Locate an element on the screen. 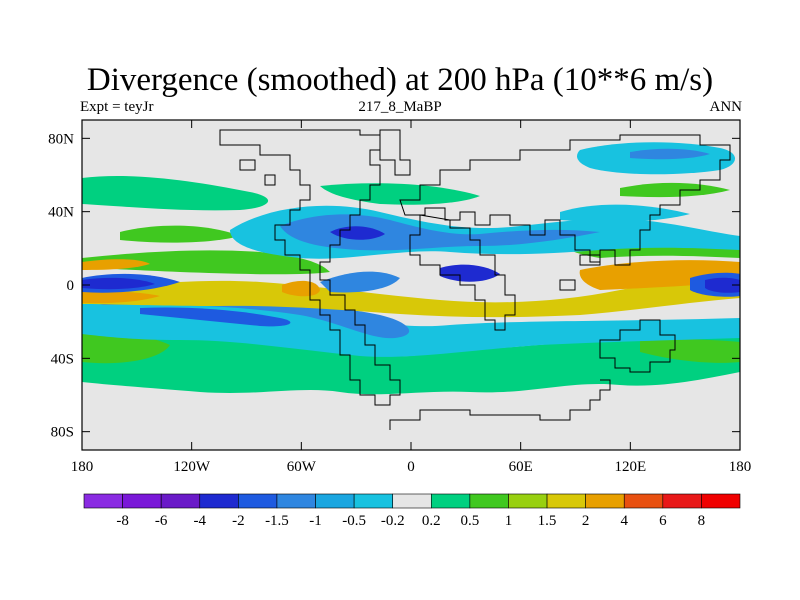 The height and width of the screenshot is (600, 800). field-blue-northpole is located at coordinates (670, 154).